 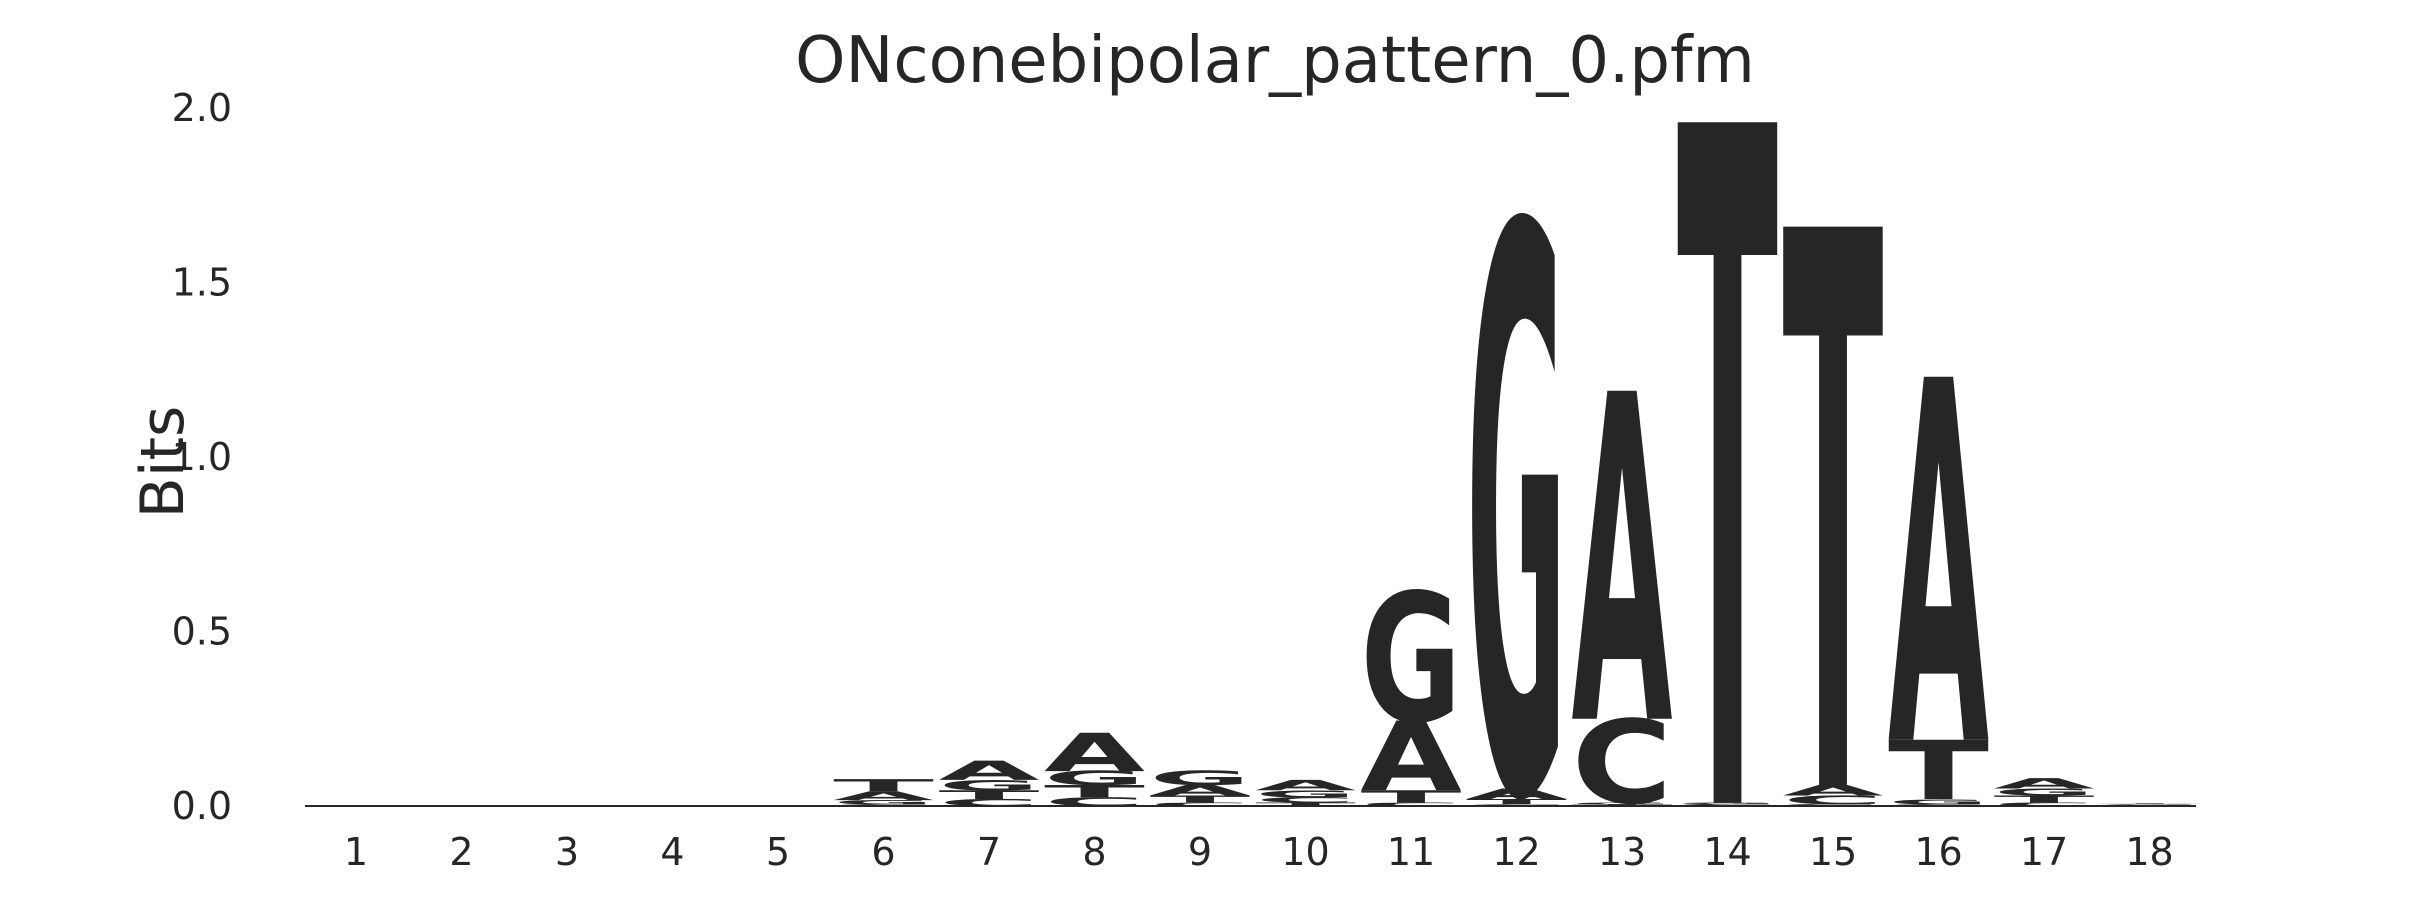 I want to click on x-tick-label: 9, so click(x=1200, y=852).